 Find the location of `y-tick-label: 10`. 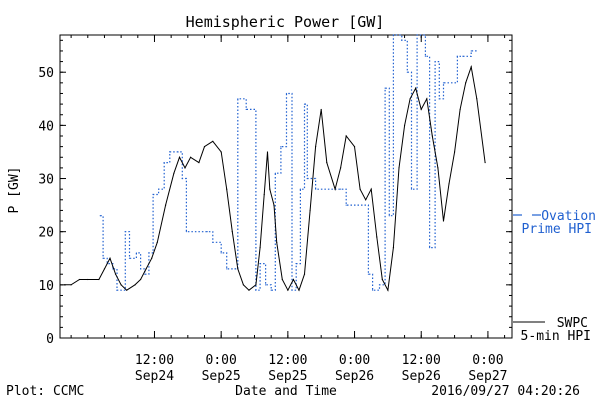

y-tick-label: 10 is located at coordinates (46, 286).